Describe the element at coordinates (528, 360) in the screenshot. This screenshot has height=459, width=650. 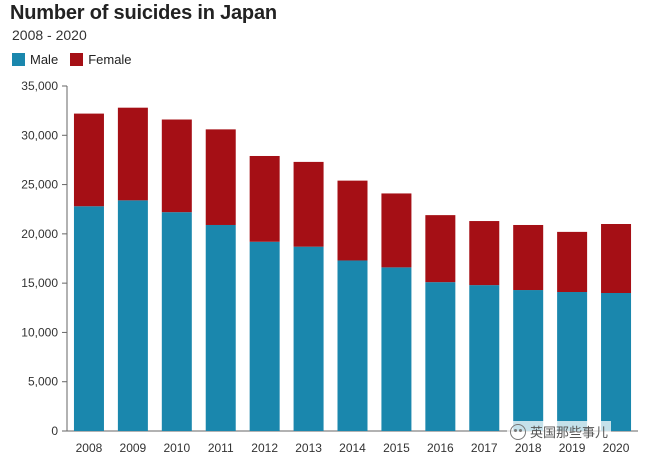
I see `bar-male-2018` at that location.